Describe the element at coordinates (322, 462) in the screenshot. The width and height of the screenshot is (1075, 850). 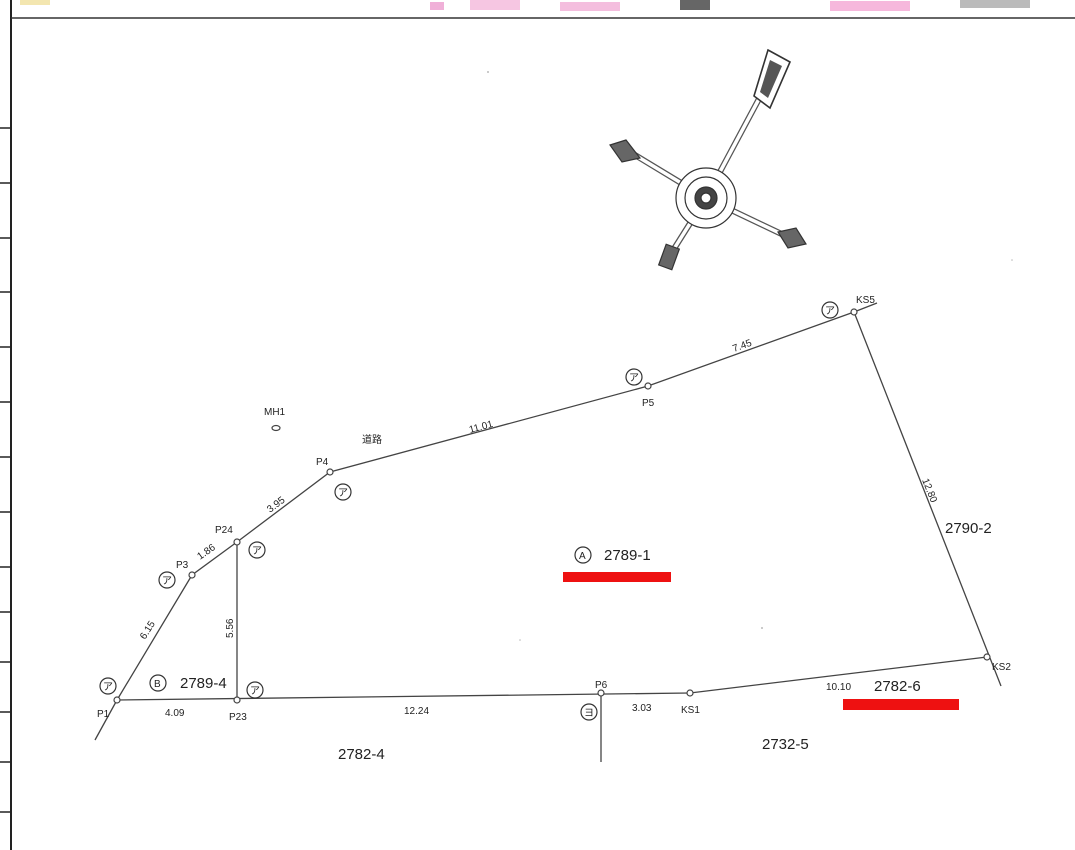
I see `point-label-p4: P4` at that location.